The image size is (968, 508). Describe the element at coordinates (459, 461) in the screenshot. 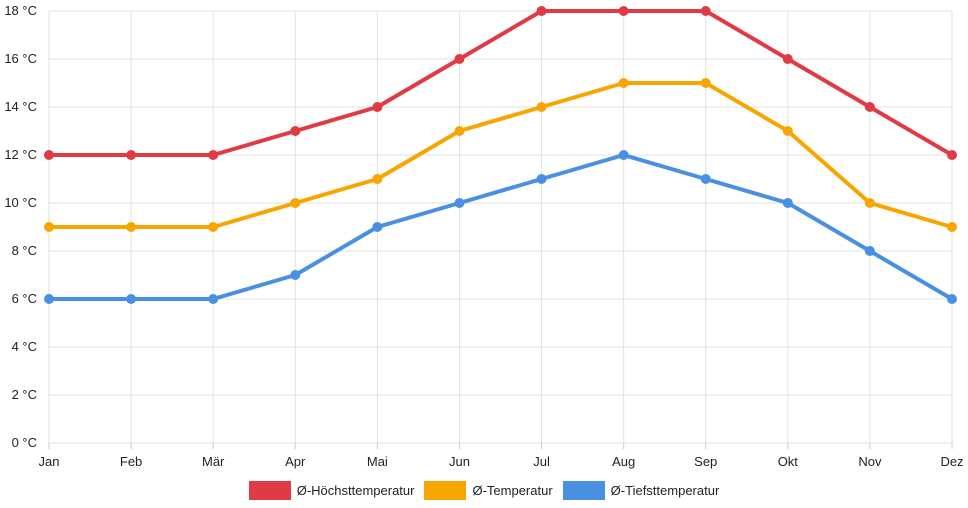

I see `x-tick-label: Jun` at that location.